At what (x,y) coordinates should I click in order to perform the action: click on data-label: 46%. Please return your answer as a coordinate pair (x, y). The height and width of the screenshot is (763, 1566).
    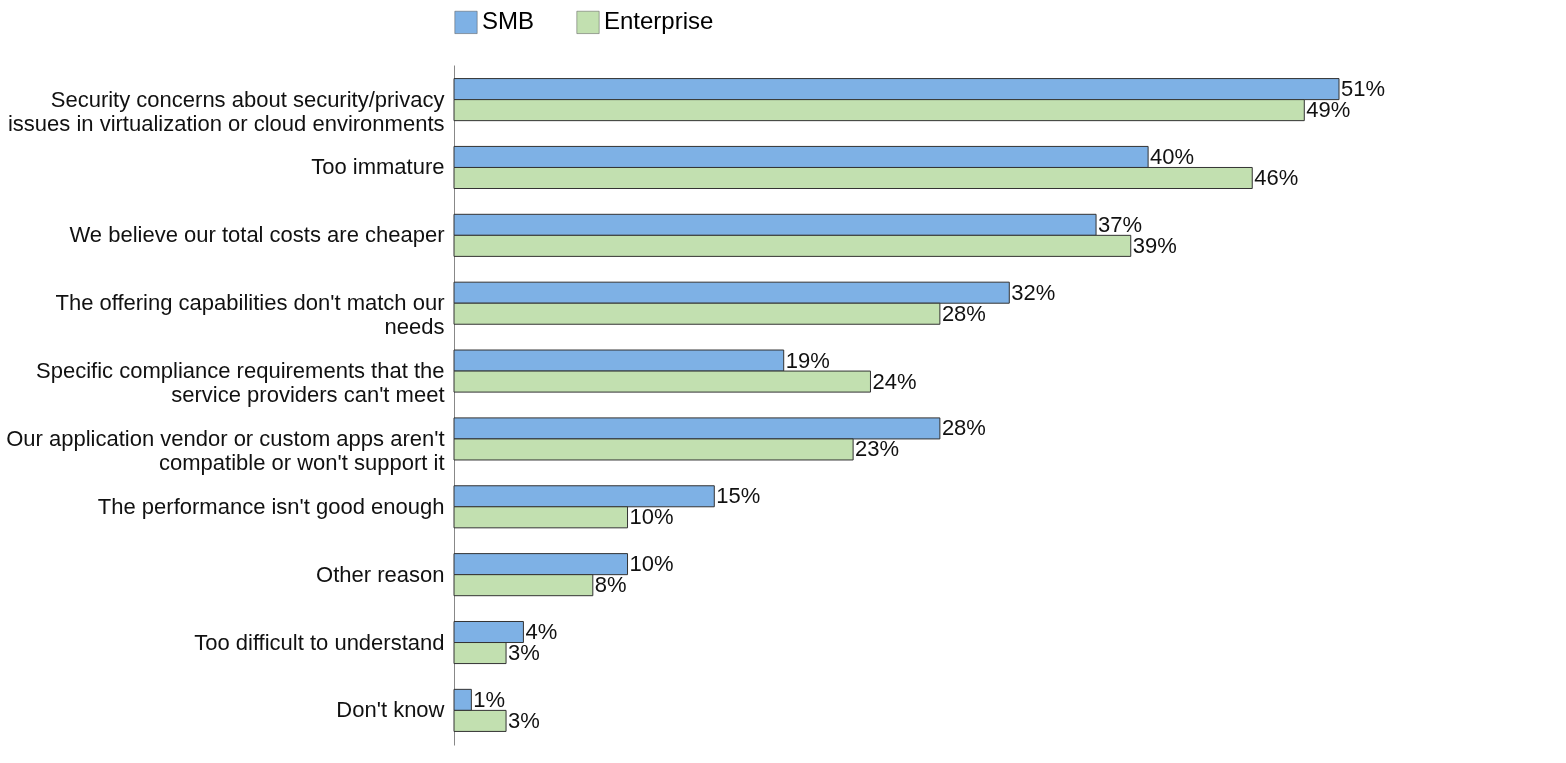
    Looking at the image, I should click on (1276, 177).